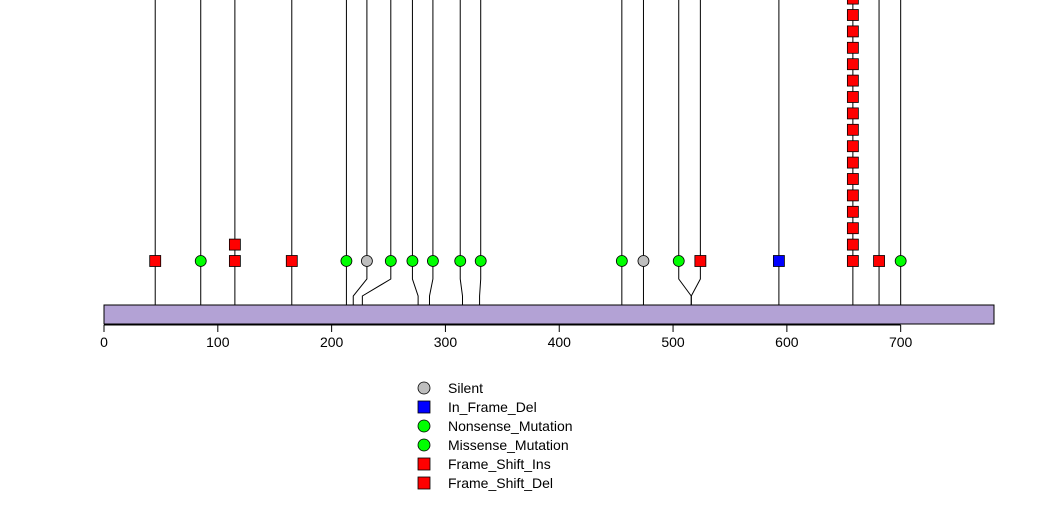  I want to click on legend-label: Nonsense_Mutation, so click(510, 426).